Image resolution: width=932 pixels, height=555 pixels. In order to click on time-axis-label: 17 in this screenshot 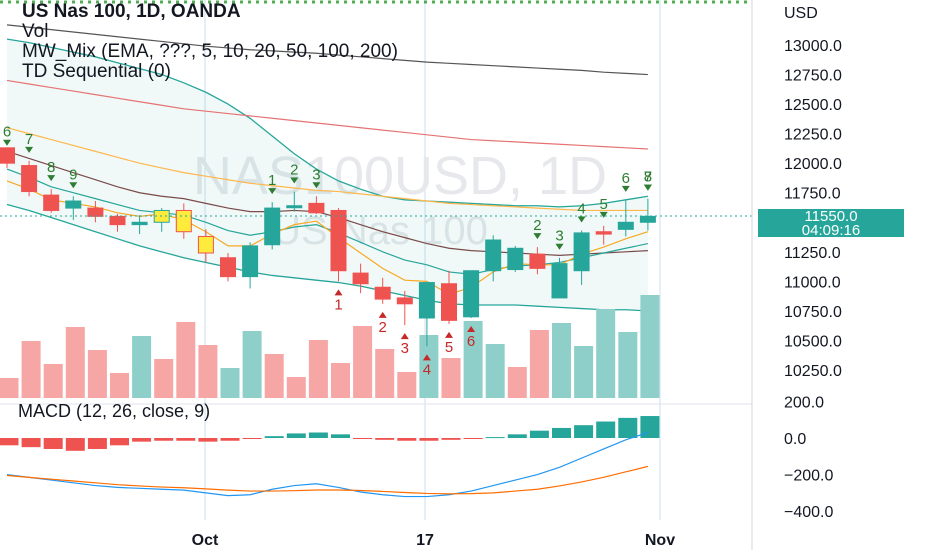, I will do `click(425, 540)`.